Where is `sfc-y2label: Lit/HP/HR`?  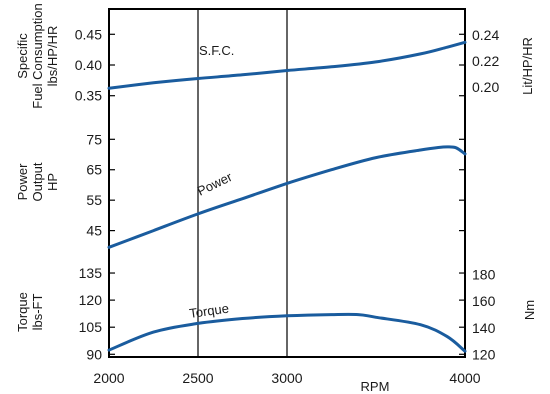 sfc-y2label: Lit/HP/HR is located at coordinates (527, 66).